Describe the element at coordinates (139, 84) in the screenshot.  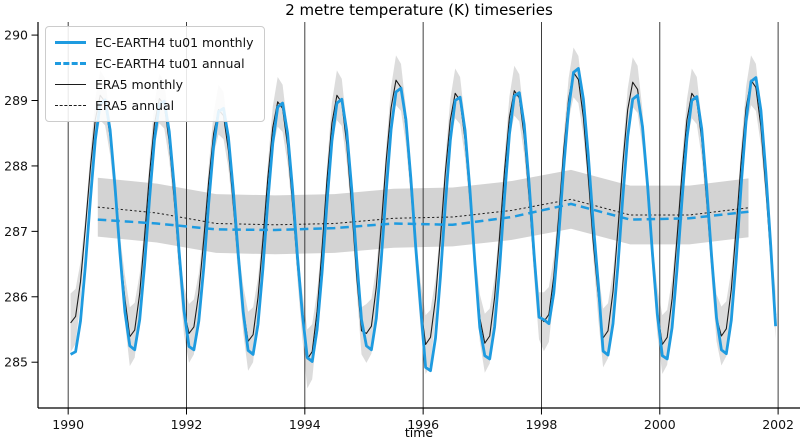
I see `legend-label: ERA5 monthly` at that location.